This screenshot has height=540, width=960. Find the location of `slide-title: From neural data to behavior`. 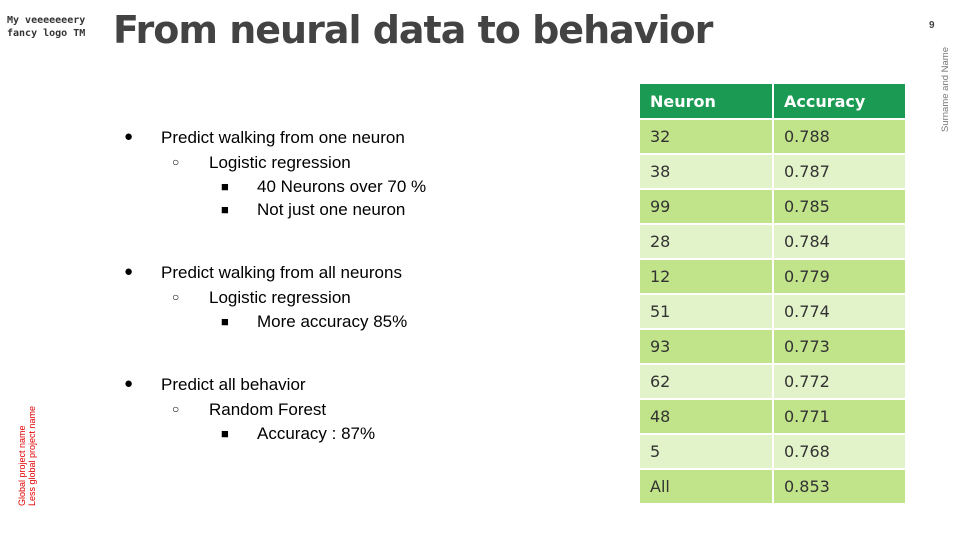

slide-title: From neural data to behavior is located at coordinates (413, 30).